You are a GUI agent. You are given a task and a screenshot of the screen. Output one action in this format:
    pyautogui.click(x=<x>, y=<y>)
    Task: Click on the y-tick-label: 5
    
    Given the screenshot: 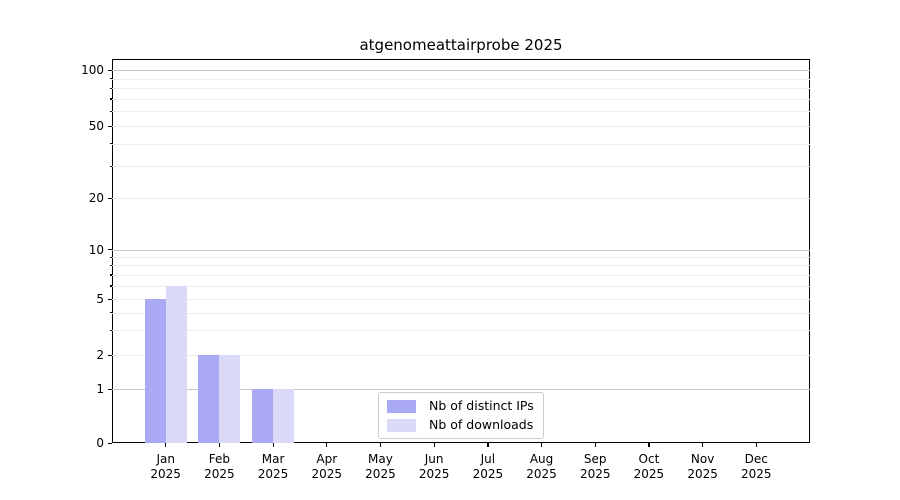 What is the action you would take?
    pyautogui.click(x=100, y=299)
    